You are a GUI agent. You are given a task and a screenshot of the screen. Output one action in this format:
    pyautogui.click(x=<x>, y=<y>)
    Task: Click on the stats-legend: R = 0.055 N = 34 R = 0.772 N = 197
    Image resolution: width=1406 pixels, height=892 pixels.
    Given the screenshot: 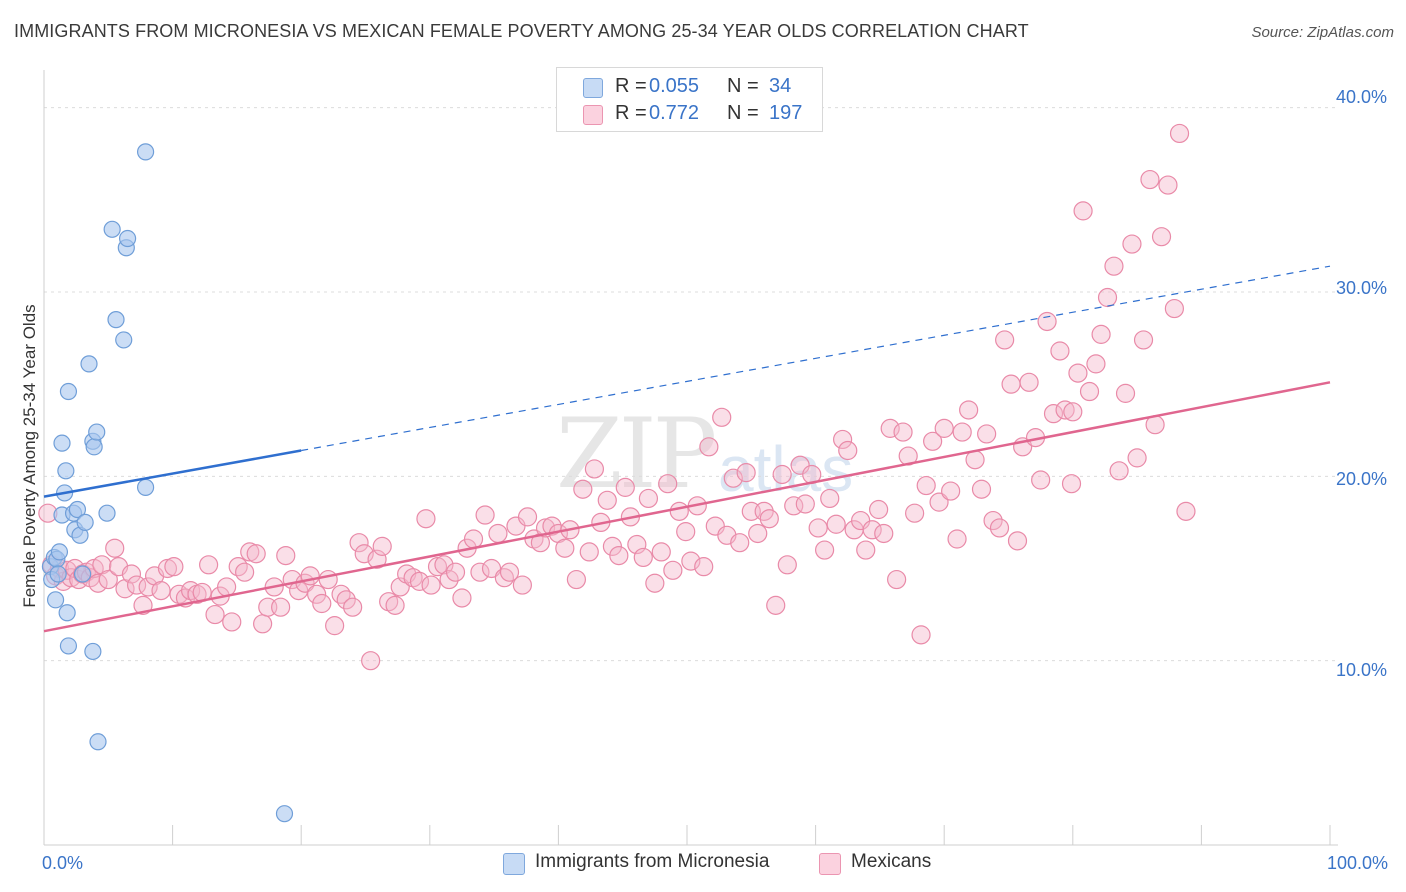 What is the action you would take?
    pyautogui.click(x=689, y=99)
    